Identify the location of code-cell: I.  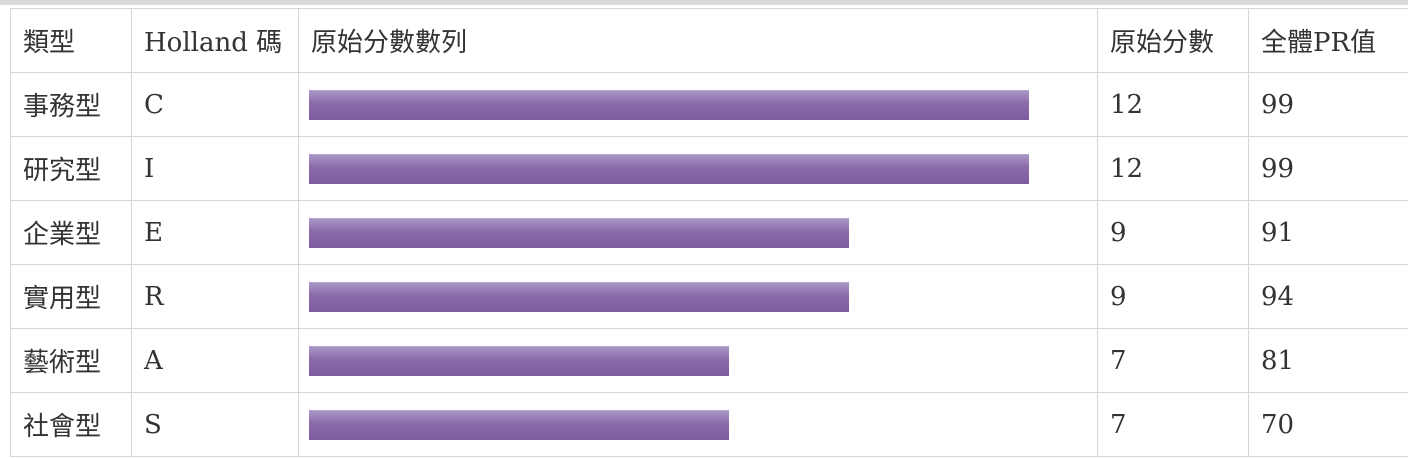
(215, 168).